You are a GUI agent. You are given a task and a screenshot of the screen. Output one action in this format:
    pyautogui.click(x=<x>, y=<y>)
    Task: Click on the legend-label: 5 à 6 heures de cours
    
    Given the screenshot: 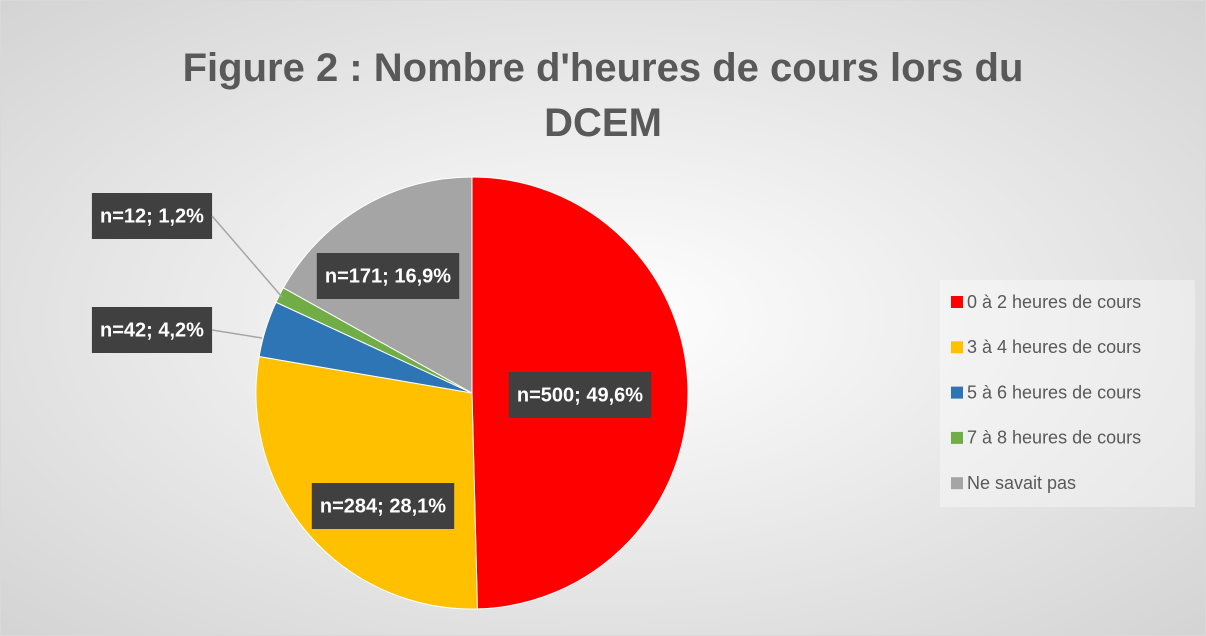 What is the action you would take?
    pyautogui.click(x=1054, y=392)
    